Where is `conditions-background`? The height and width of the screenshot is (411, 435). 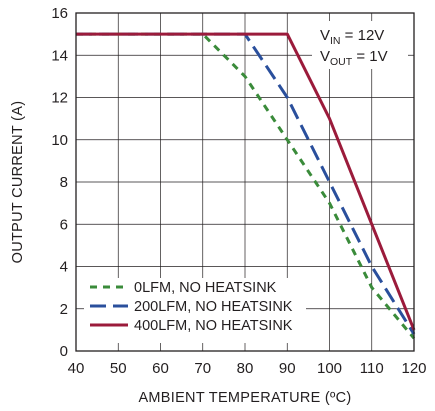 conditions-background is located at coordinates (360, 45).